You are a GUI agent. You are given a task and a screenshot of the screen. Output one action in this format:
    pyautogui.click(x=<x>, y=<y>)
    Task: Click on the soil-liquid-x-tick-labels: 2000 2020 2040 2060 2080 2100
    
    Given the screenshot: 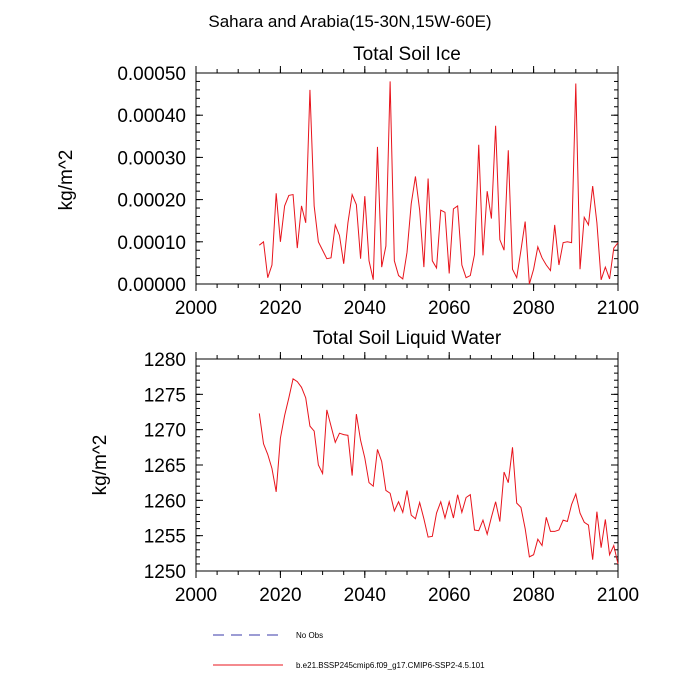 What is the action you would take?
    pyautogui.click(x=407, y=595)
    